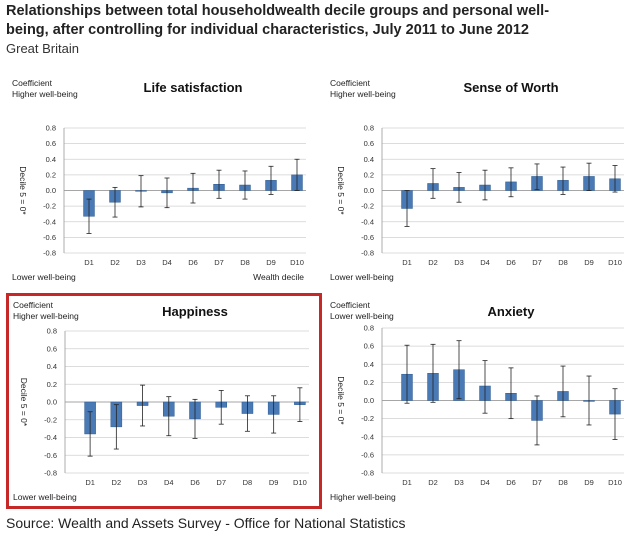 The width and height of the screenshot is (640, 537). I want to click on bottom-wellbeing-label: Higher well-being, so click(363, 497).